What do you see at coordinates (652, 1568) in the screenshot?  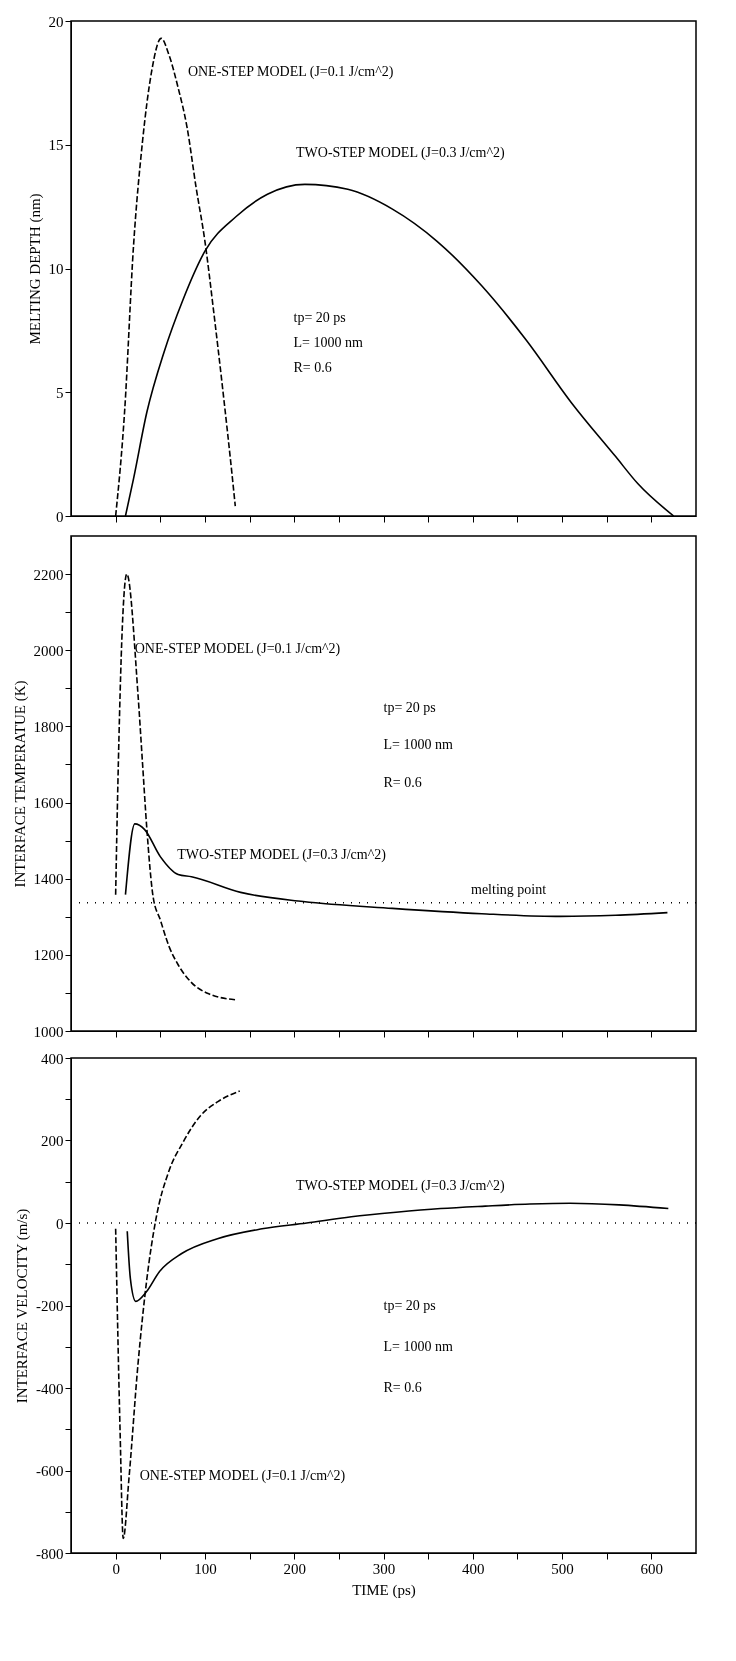 I see `x-tick-label: 600` at bounding box center [652, 1568].